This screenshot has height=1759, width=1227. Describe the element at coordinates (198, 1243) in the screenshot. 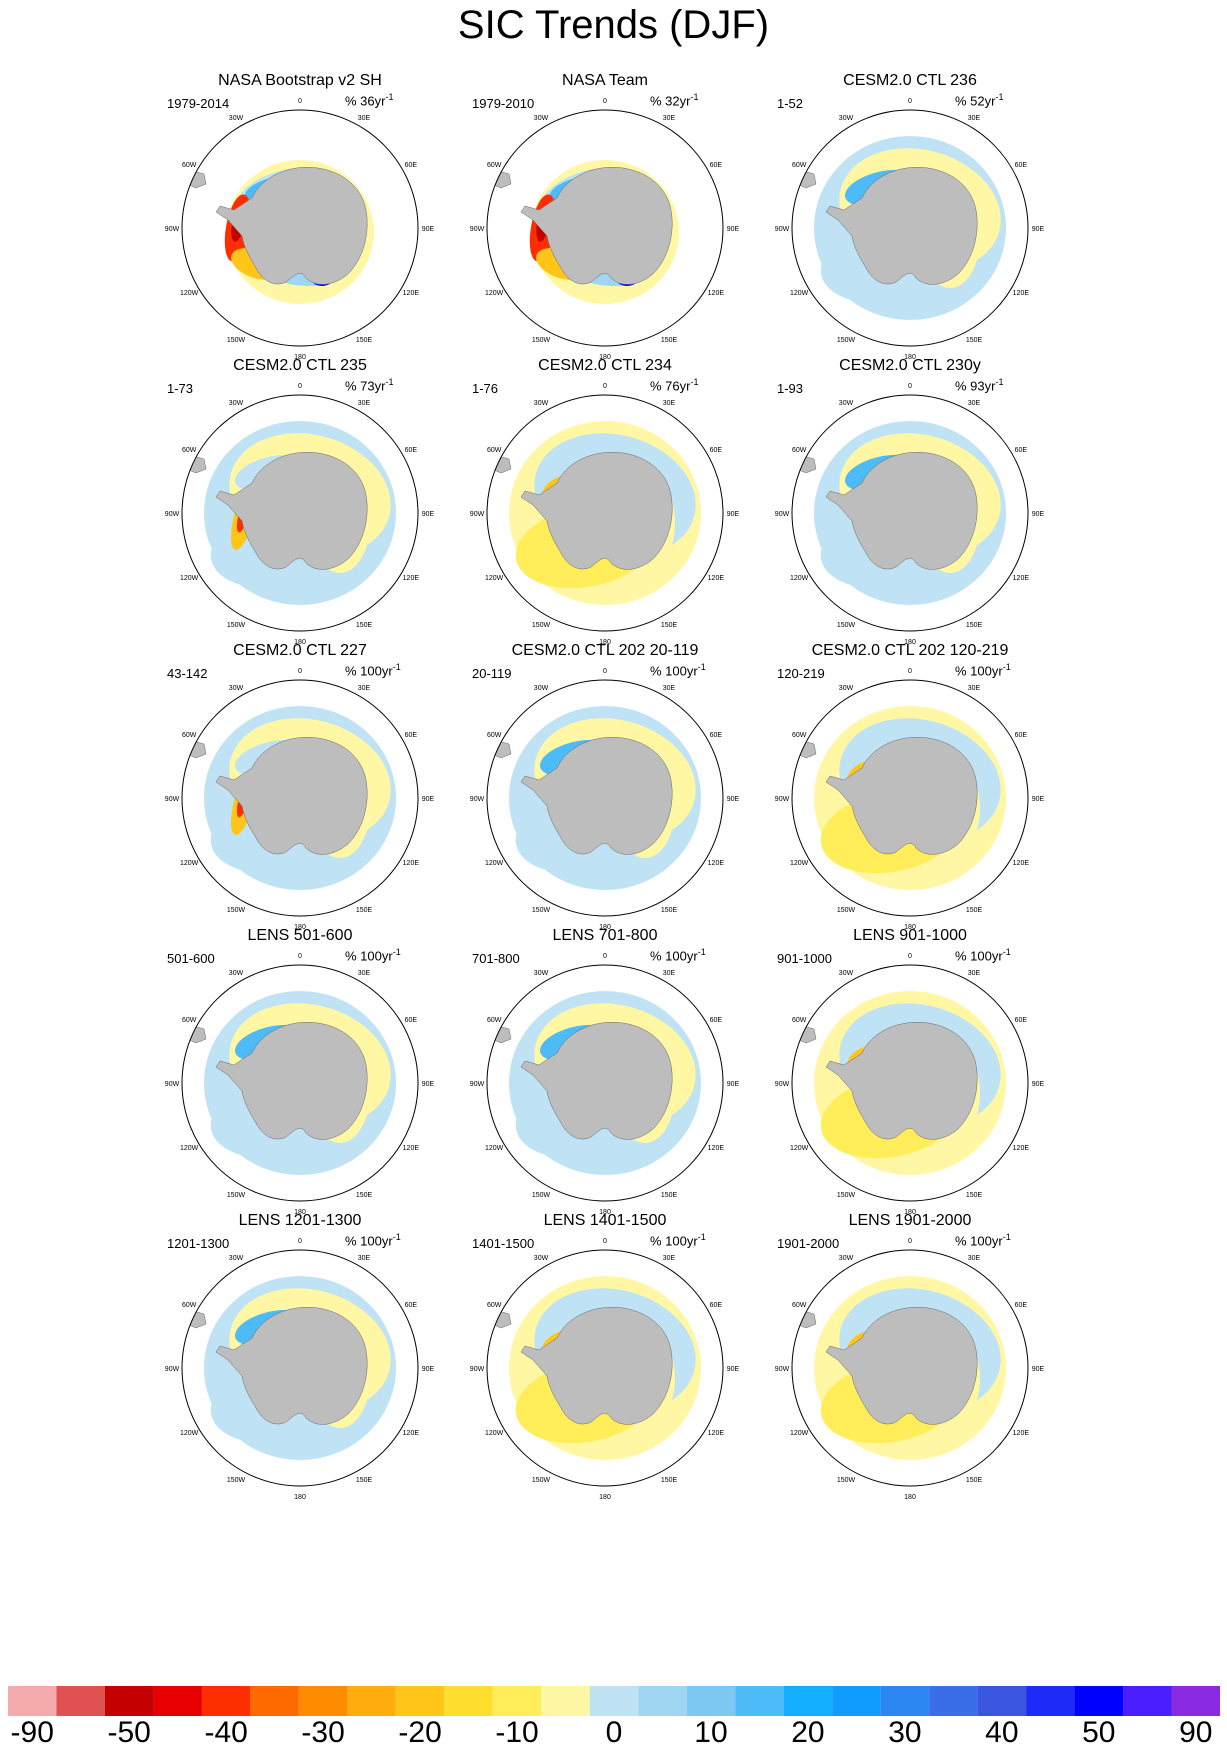

I see `panel-period: 1201-1300` at that location.